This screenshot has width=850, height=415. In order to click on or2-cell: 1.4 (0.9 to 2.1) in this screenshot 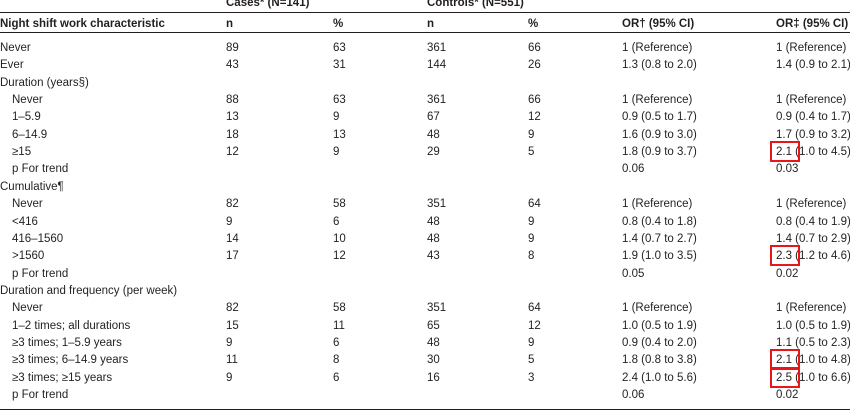, I will do `click(813, 65)`.